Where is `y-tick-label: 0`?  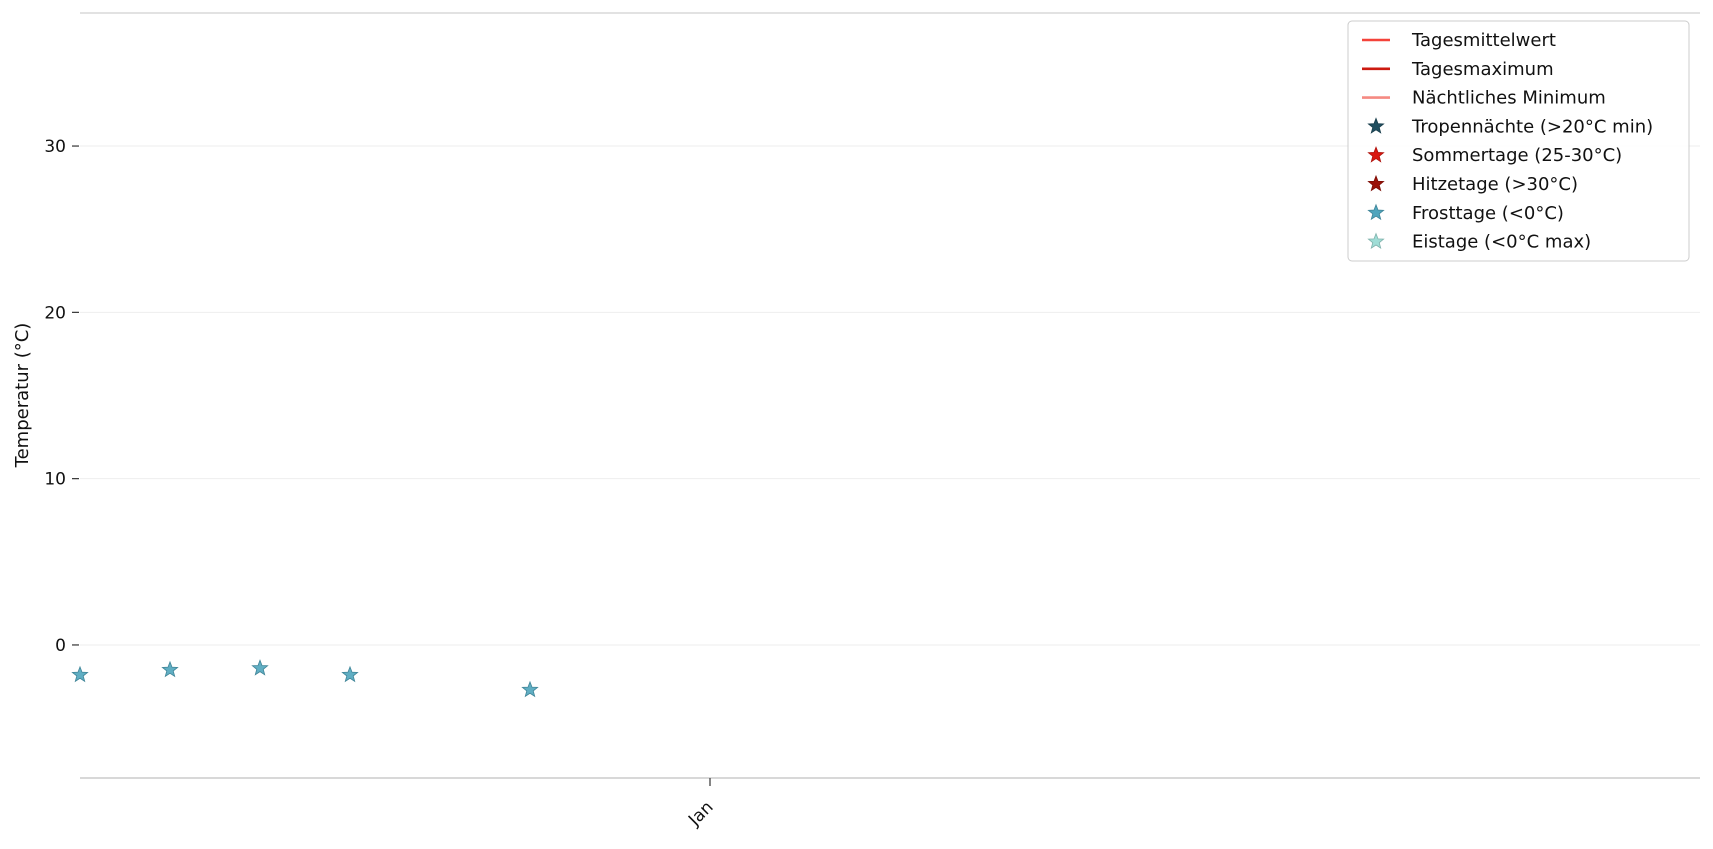
y-tick-label: 0 is located at coordinates (60, 646).